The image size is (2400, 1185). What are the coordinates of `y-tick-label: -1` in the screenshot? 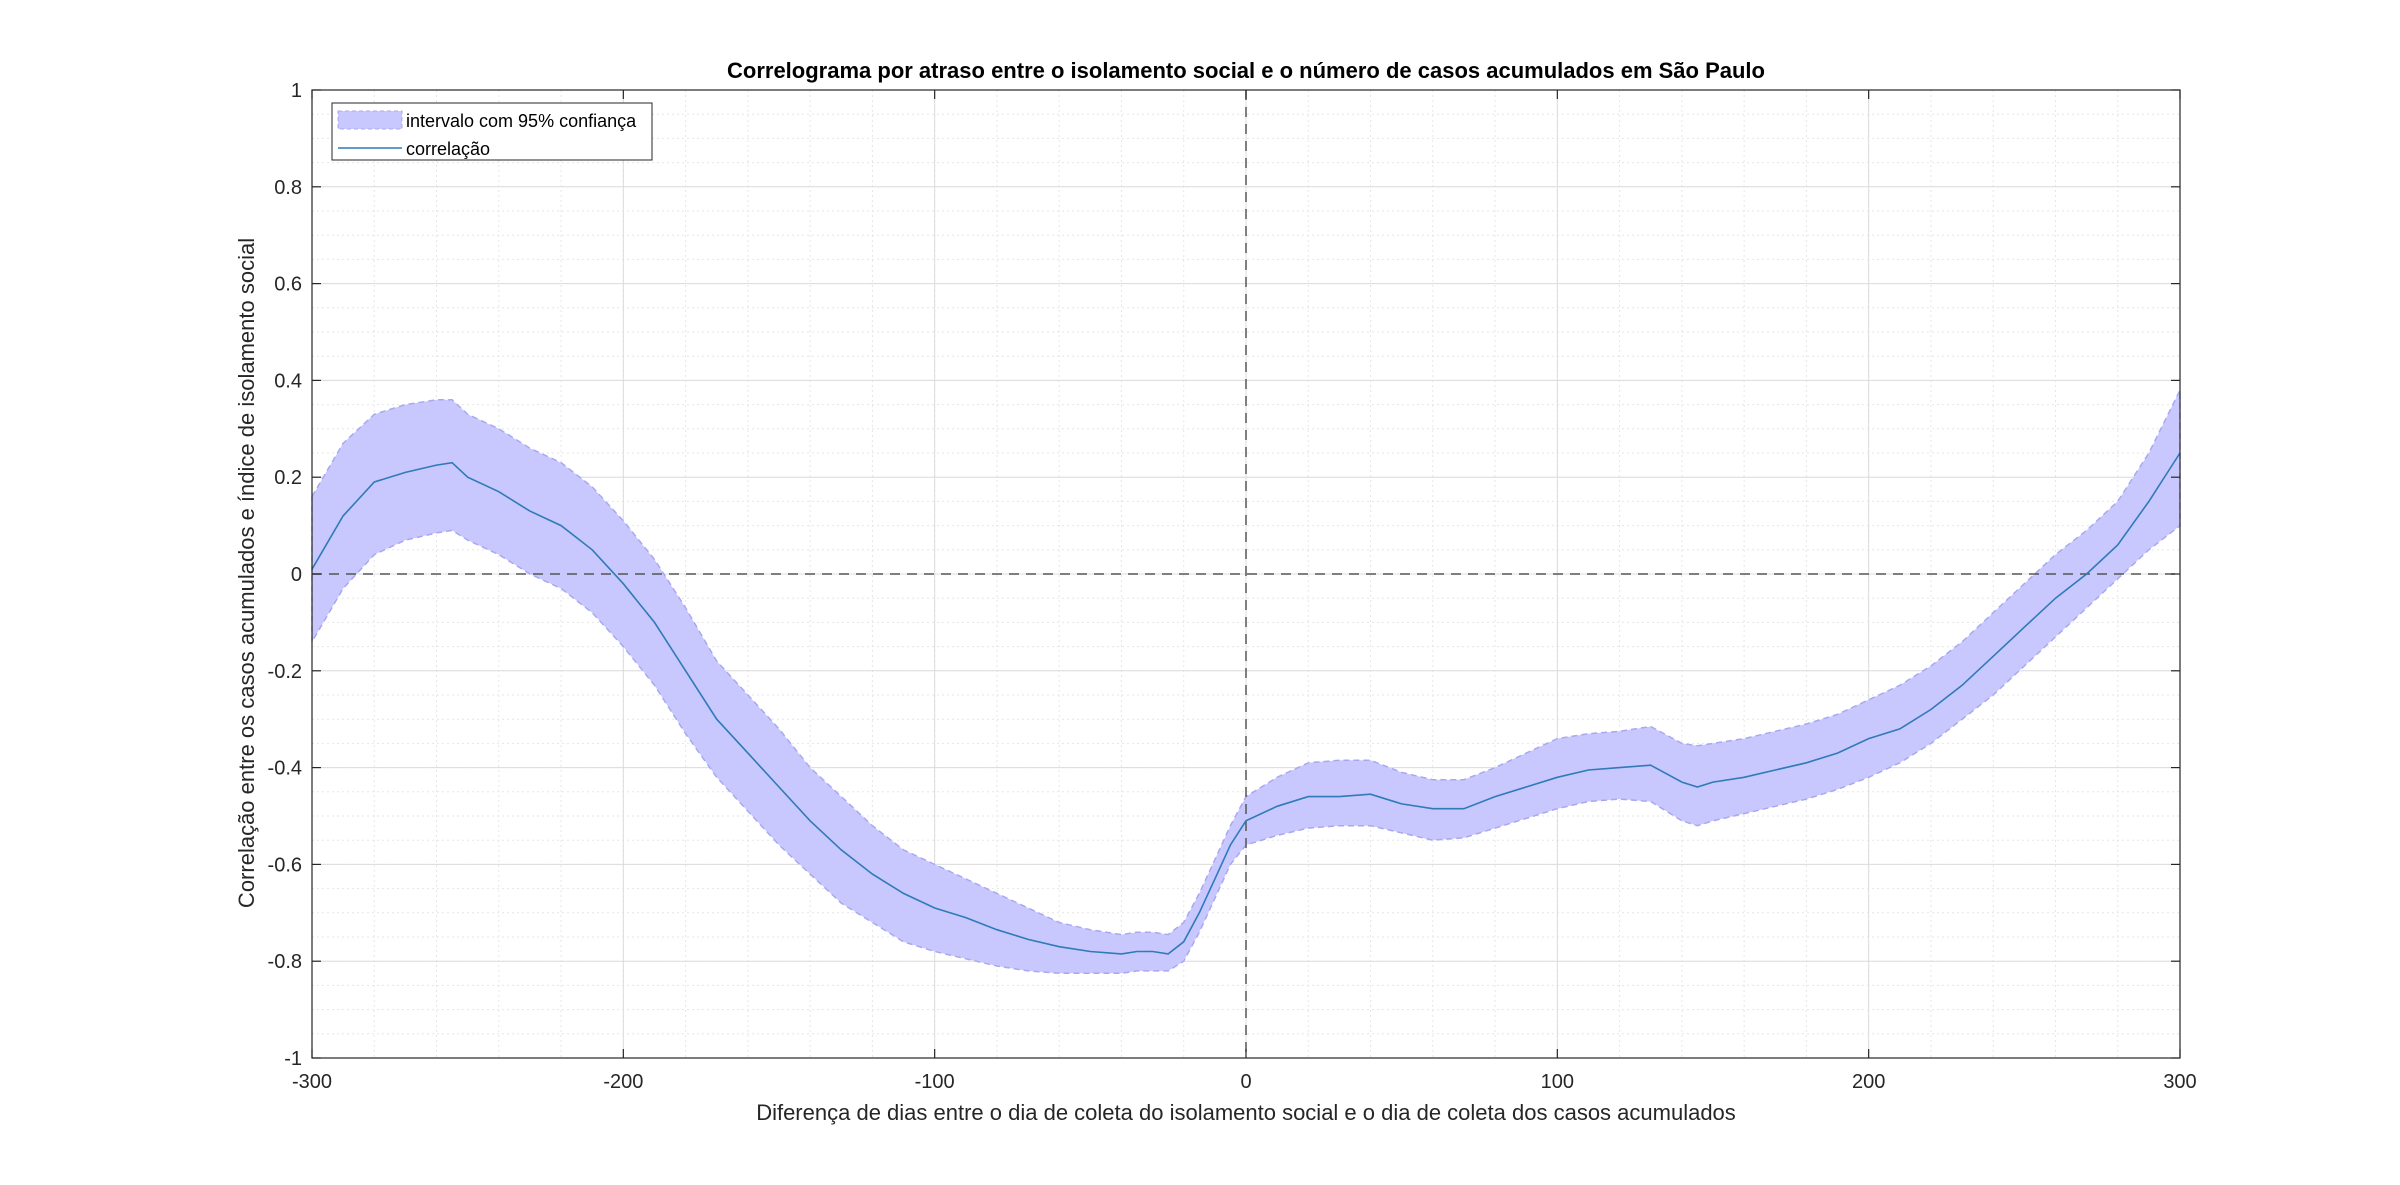 It's located at (293, 1059).